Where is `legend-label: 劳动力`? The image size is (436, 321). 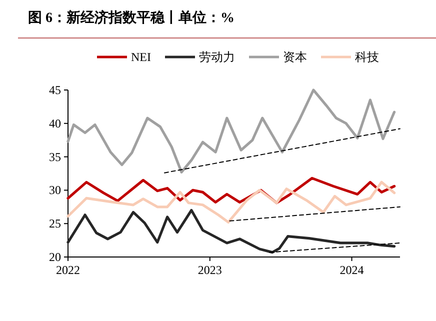
legend-label: 劳动力 is located at coordinates (217, 57).